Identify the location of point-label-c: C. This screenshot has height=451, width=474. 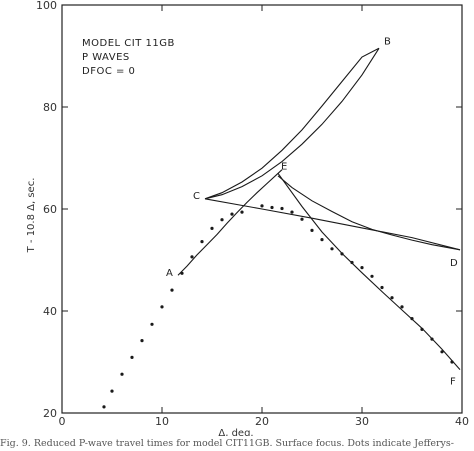
(196, 196).